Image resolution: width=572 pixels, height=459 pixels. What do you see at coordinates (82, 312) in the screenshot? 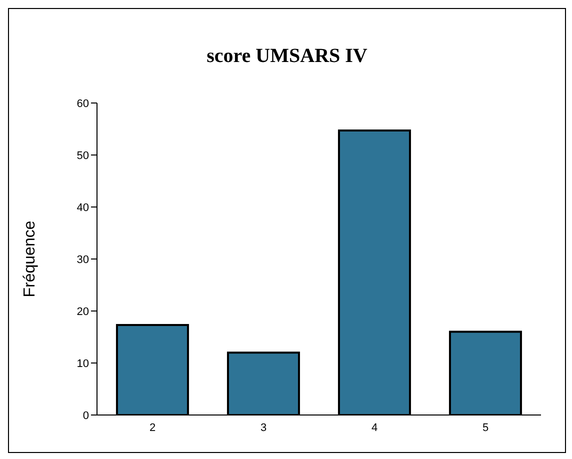
I see `y-tick-label: 20` at bounding box center [82, 312].